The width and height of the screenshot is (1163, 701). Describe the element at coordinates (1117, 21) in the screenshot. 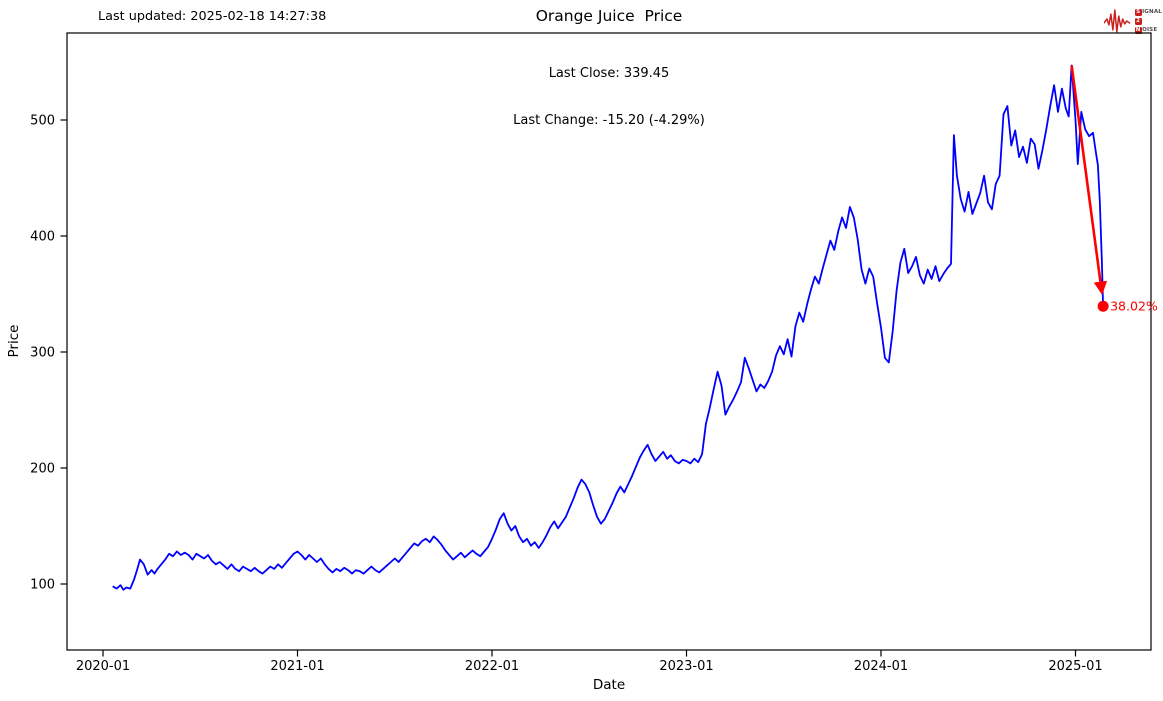

I see `waveform-icon` at that location.